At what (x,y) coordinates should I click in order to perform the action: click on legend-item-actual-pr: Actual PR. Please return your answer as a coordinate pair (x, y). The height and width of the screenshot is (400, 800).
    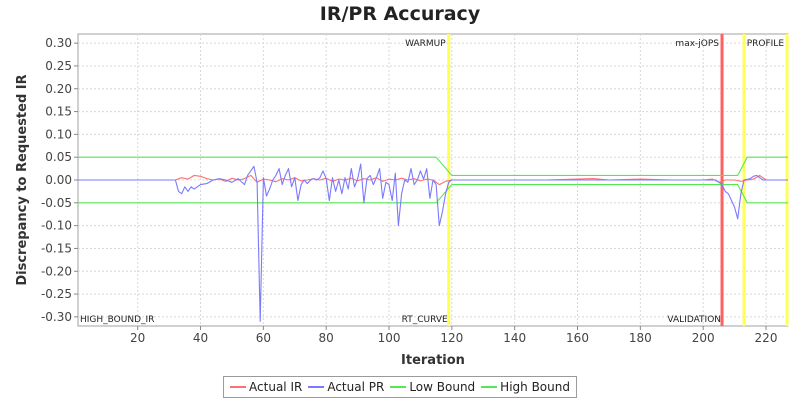
    Looking at the image, I should click on (346, 387).